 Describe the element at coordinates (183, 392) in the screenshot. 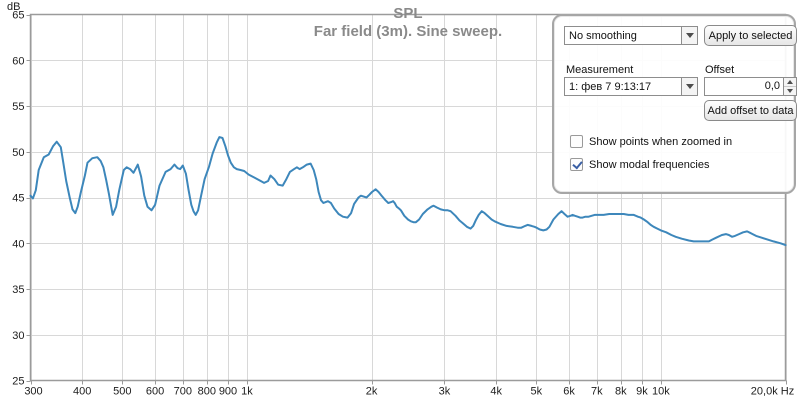

I see `x-tick-label: 700` at that location.